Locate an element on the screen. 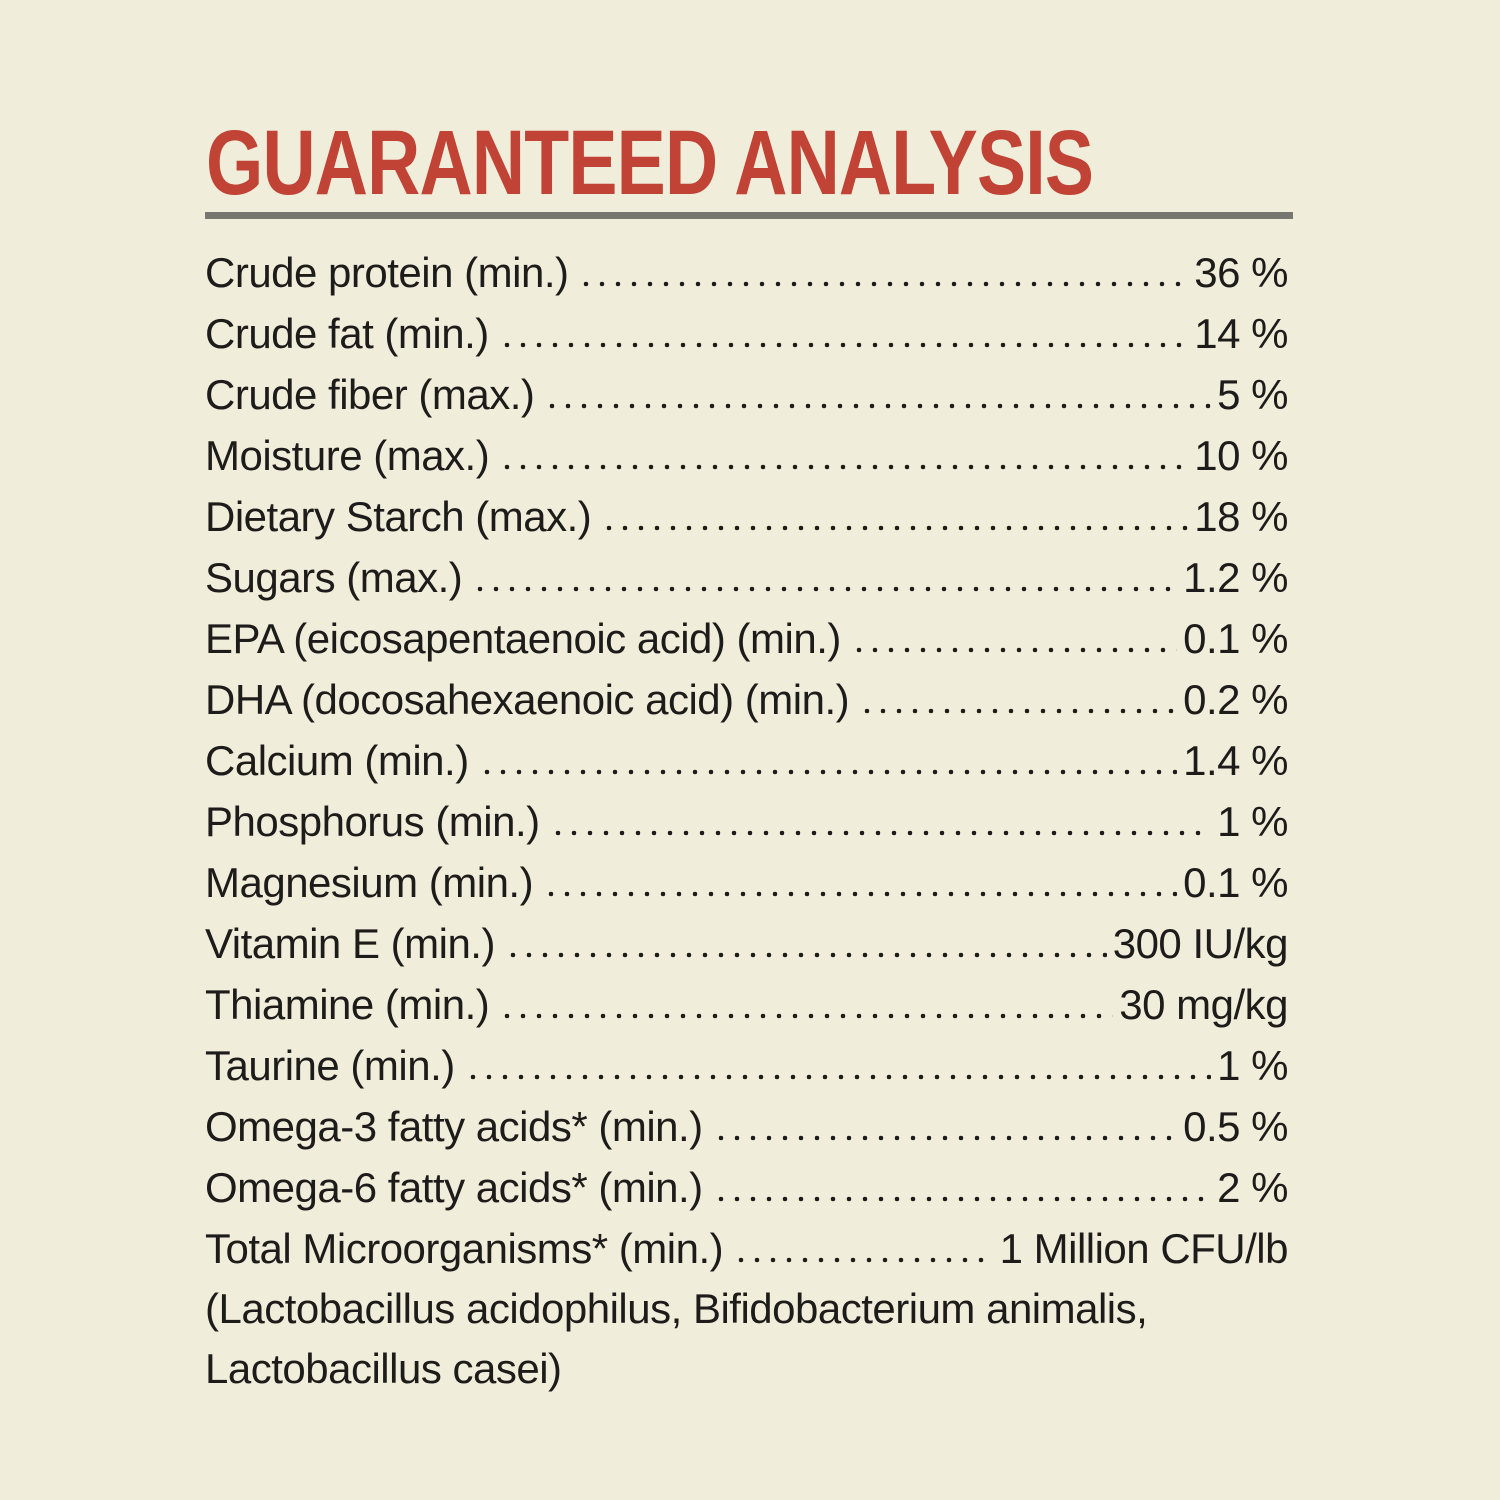 Image resolution: width=1500 pixels, height=1500 pixels. nutrient-value: 18 % is located at coordinates (1241, 516).